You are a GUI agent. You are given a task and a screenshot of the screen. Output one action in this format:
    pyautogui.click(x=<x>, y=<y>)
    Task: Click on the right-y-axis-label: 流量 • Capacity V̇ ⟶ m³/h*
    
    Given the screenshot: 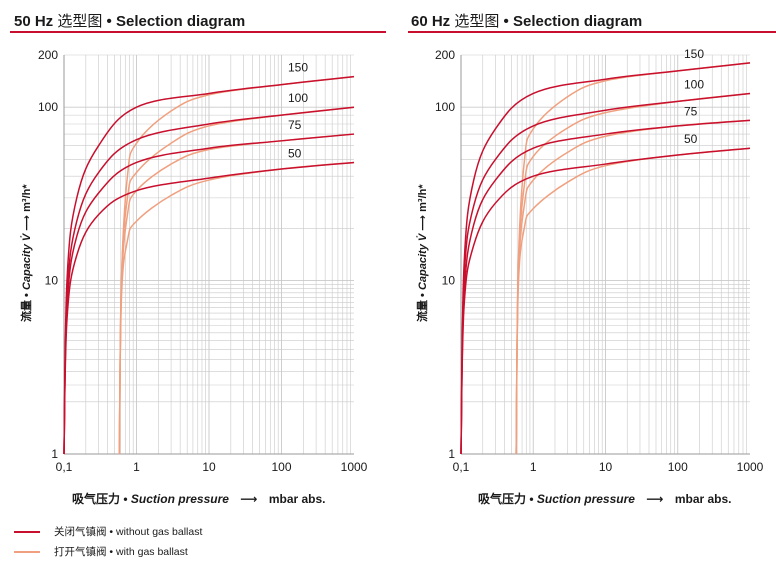 What is the action you would take?
    pyautogui.click(x=422, y=253)
    